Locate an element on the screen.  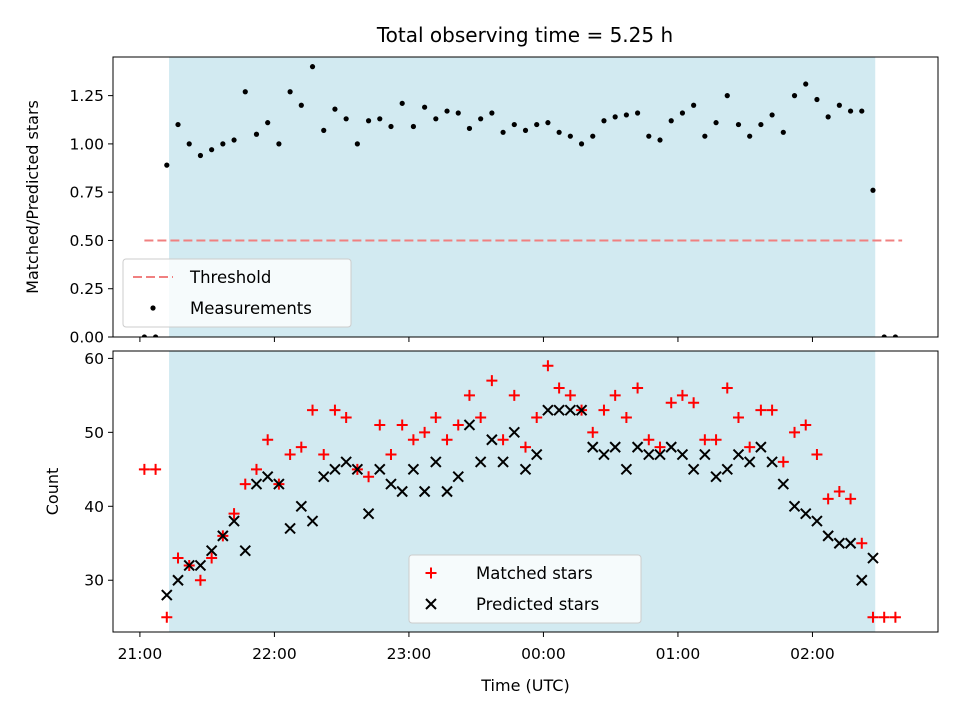
x-tick-label: 23:00 is located at coordinates (409, 654).